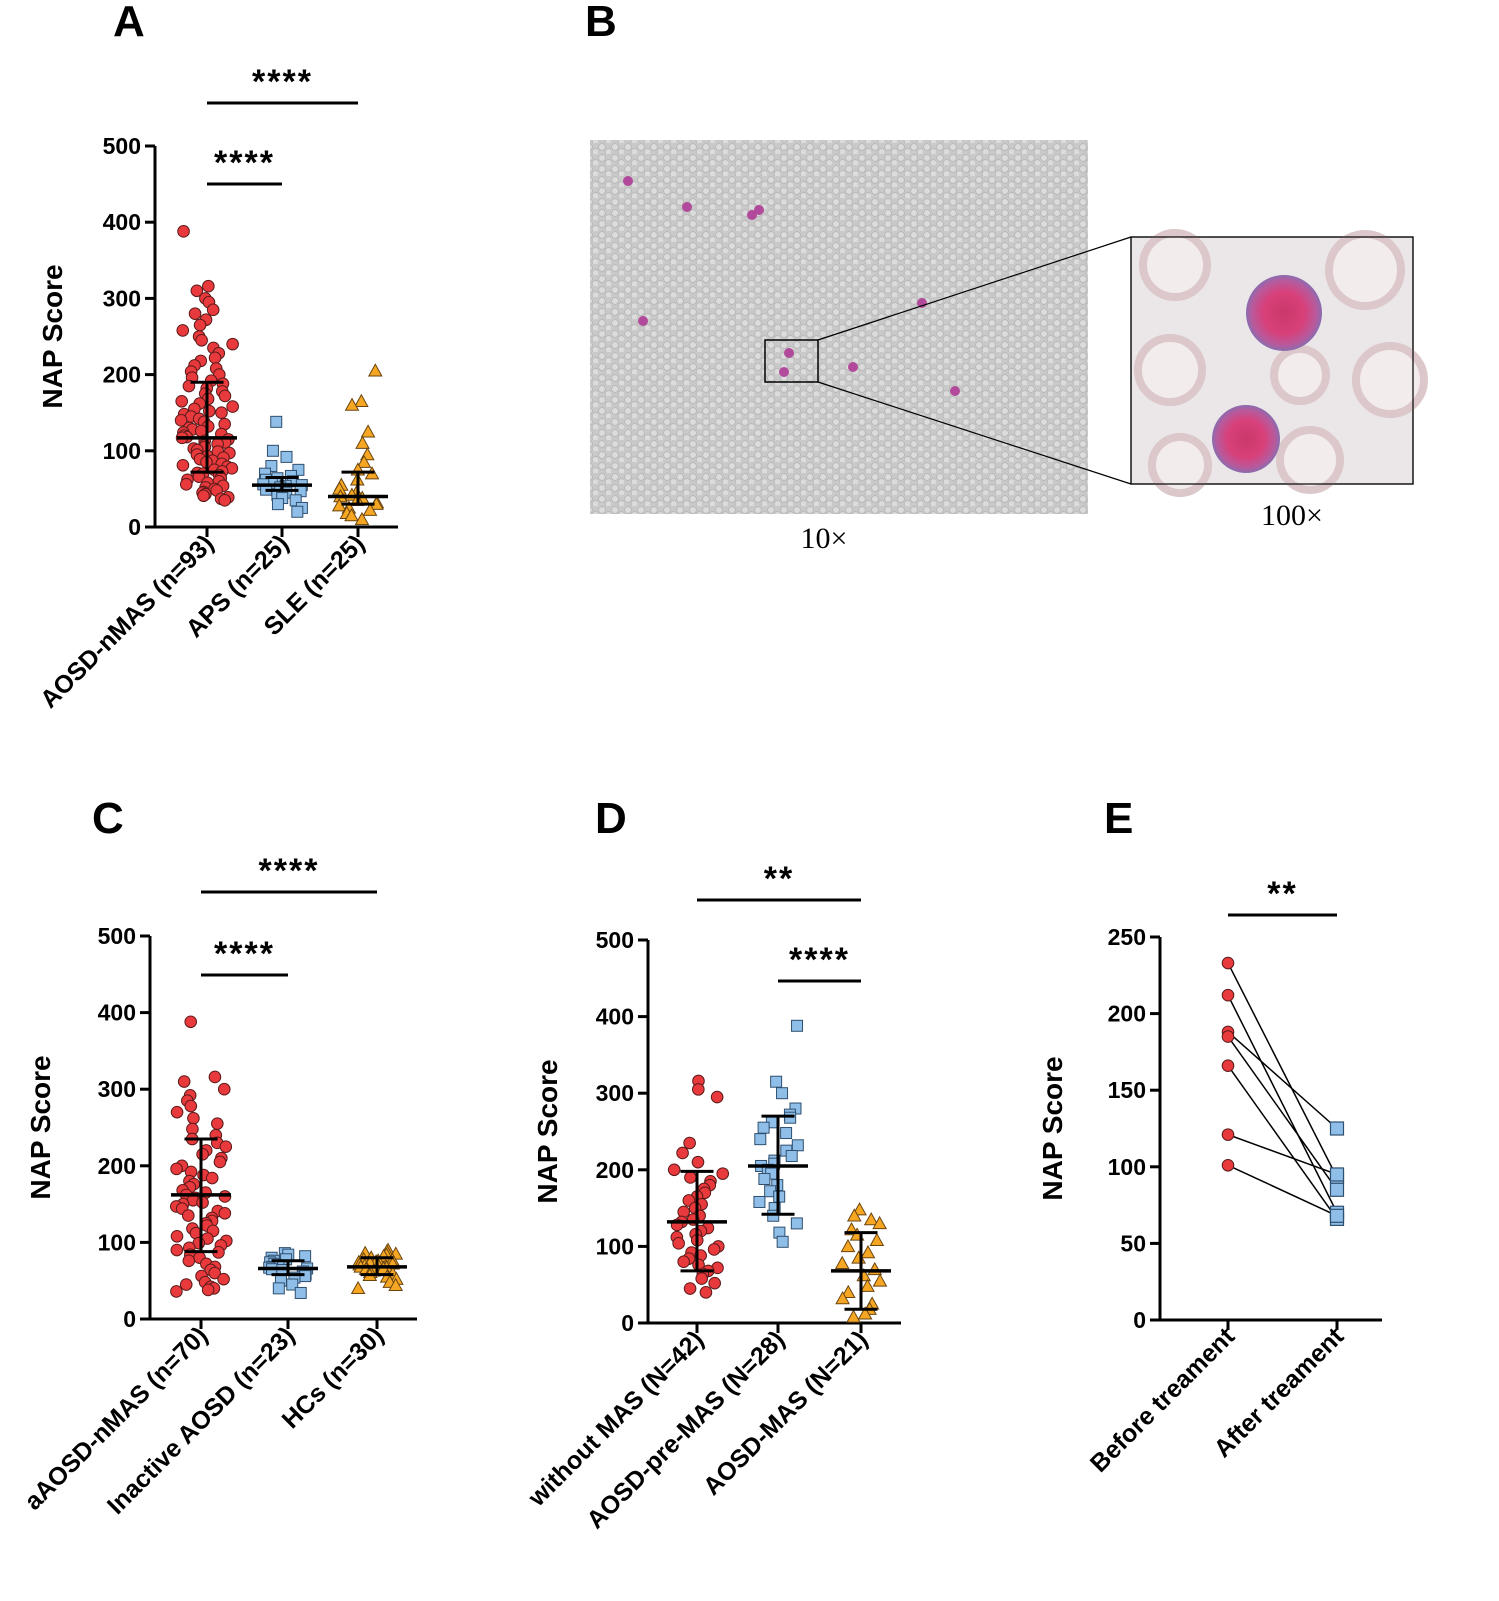 The width and height of the screenshot is (1499, 1601). I want to click on y-tick-label: 250, so click(1127, 937).